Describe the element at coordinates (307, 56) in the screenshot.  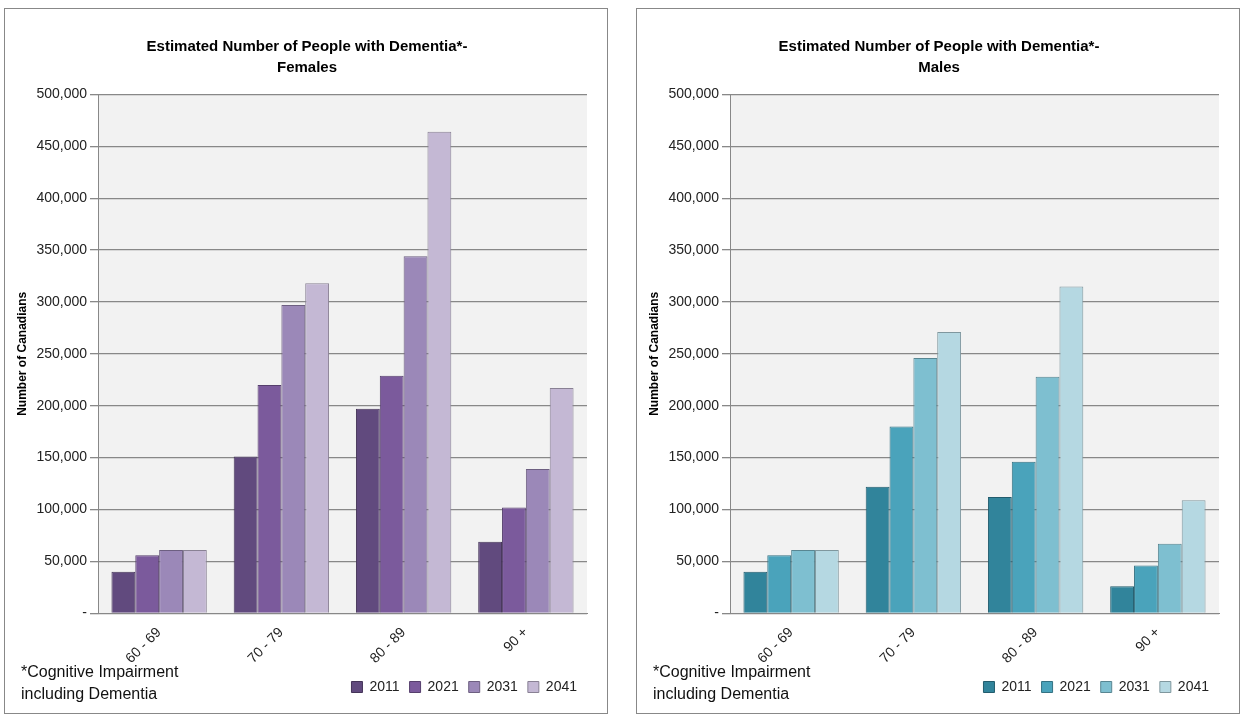
I see `chart-title: Estimated Number of People with Dementia*- Females` at that location.